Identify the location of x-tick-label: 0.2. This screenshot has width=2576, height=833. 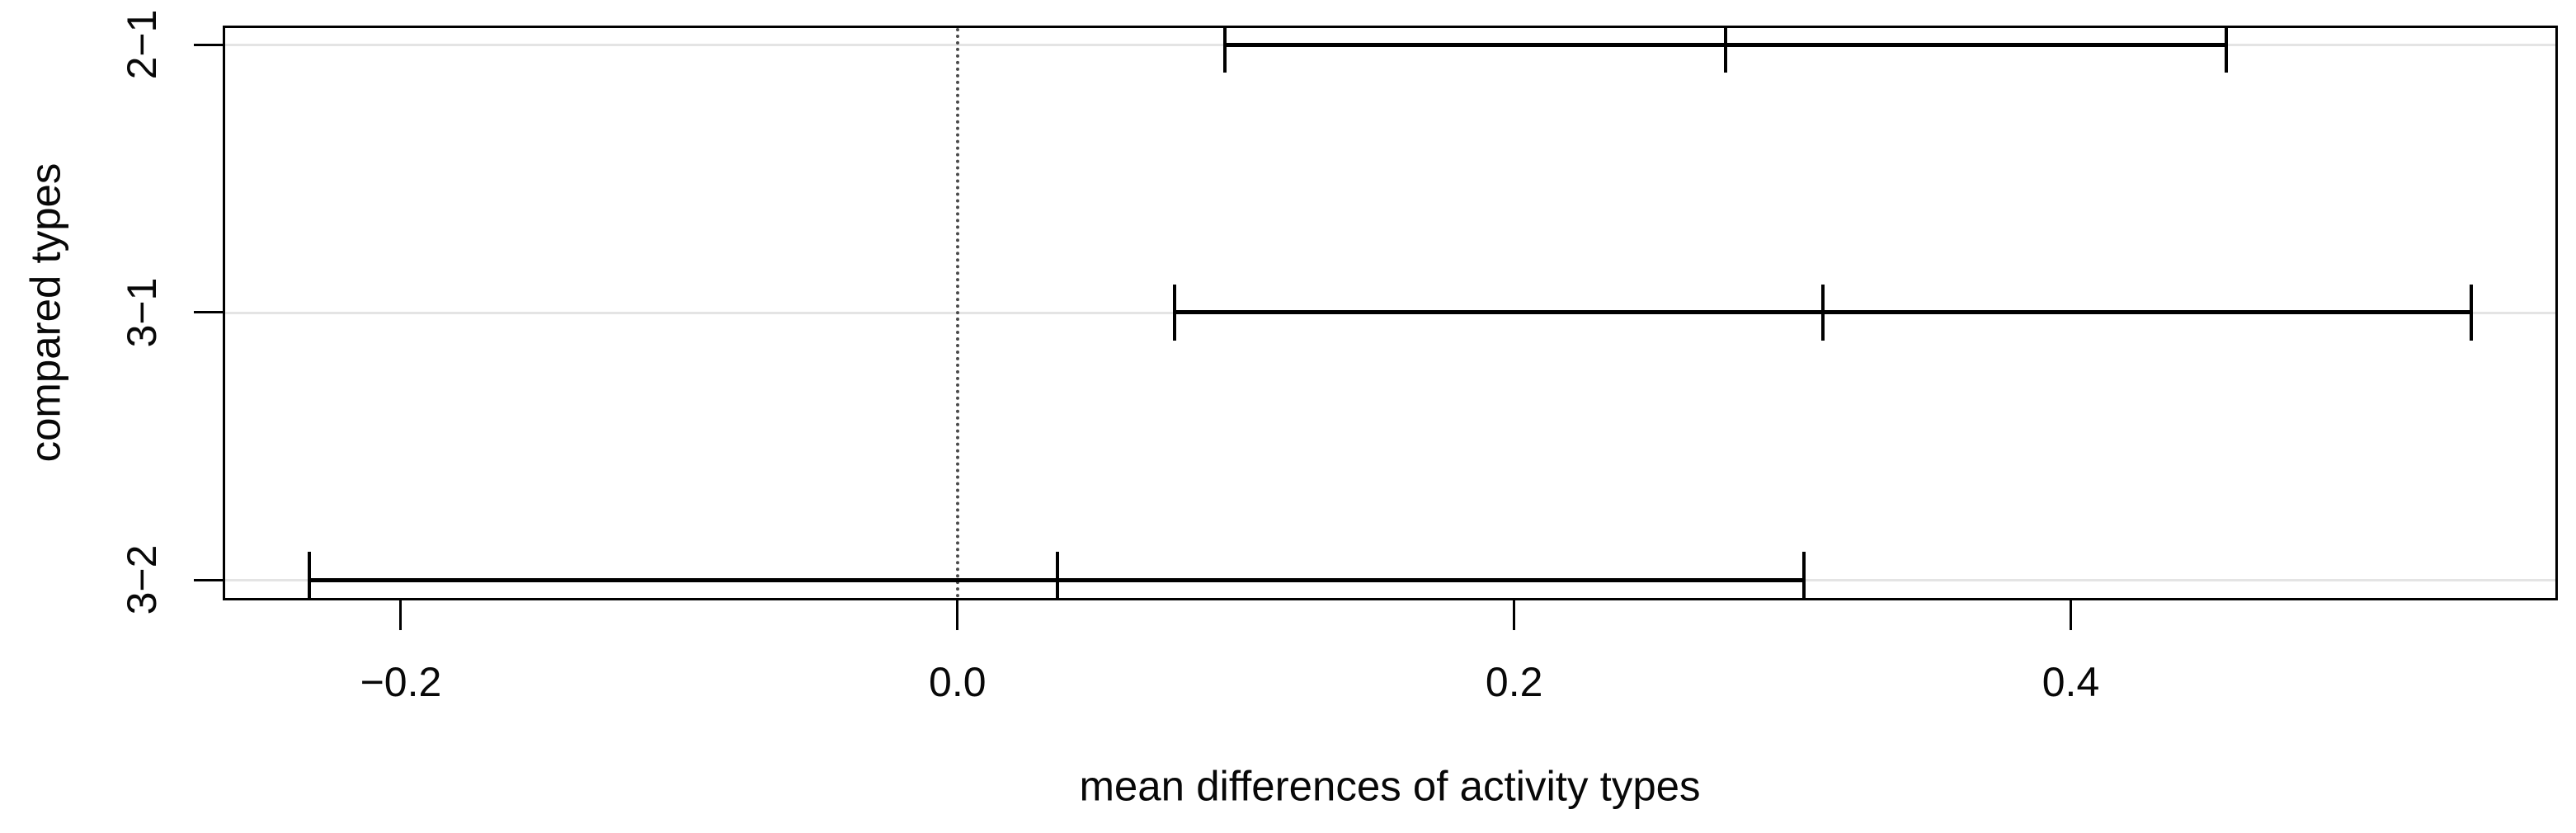
(1514, 682).